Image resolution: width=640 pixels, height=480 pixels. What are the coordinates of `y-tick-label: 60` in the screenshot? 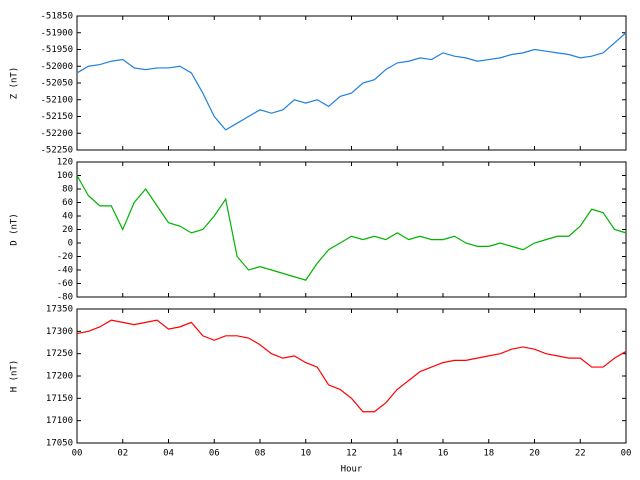 It's located at (67, 203).